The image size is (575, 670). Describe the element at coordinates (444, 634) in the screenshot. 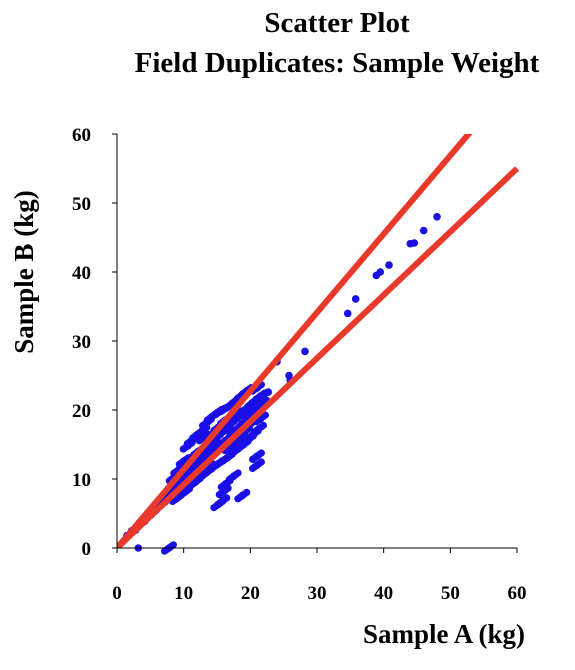

I see `x-axis-title: Sample A (kg)` at that location.